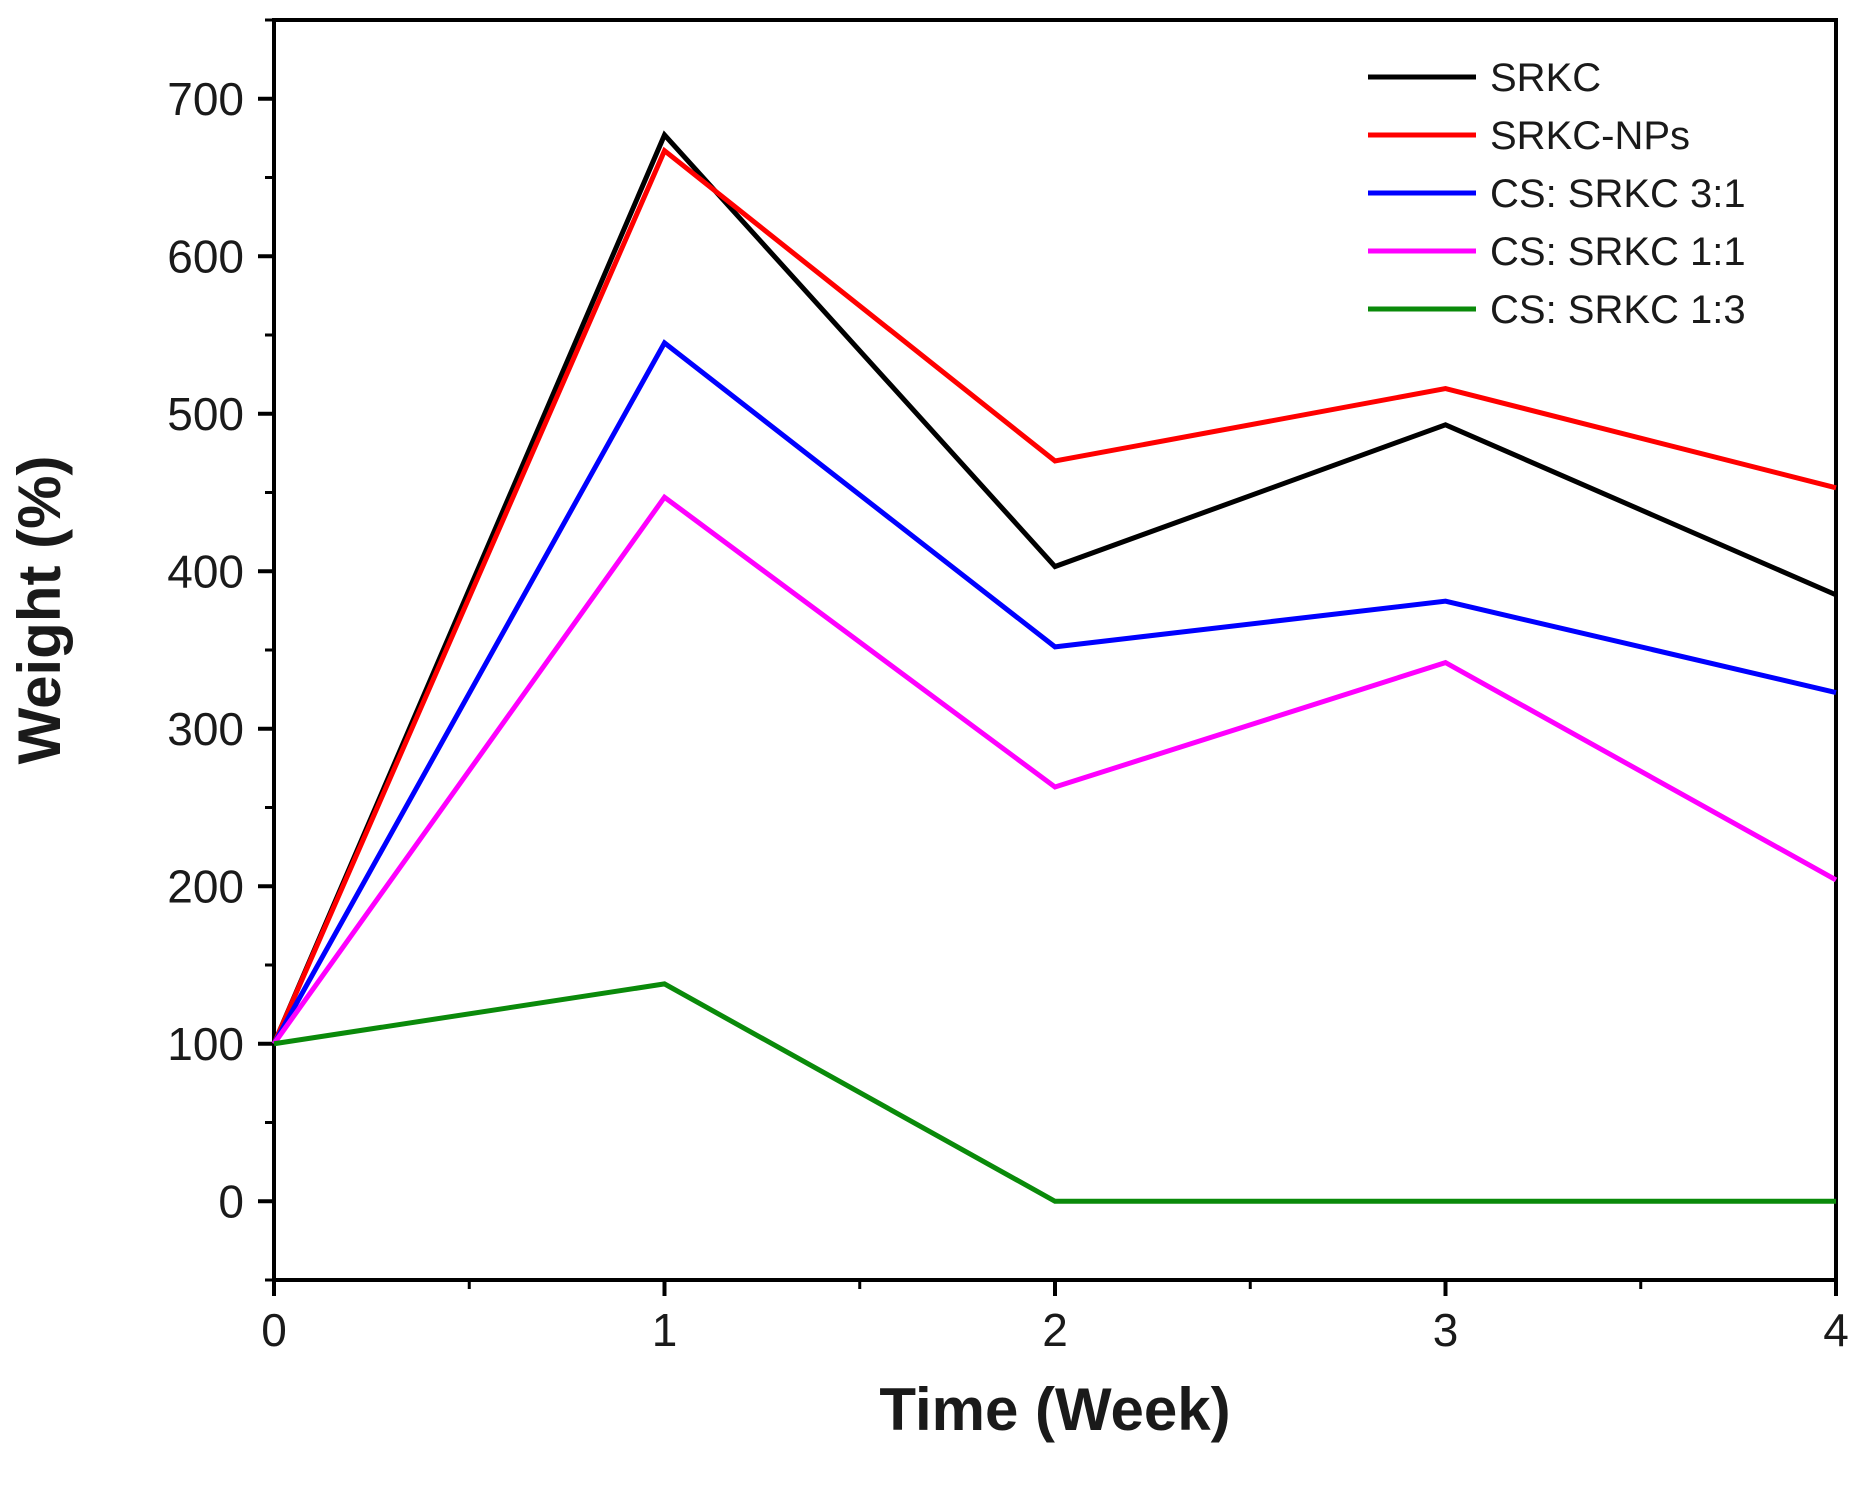  Describe the element at coordinates (665, 1330) in the screenshot. I see `x-tick-label: 1` at that location.